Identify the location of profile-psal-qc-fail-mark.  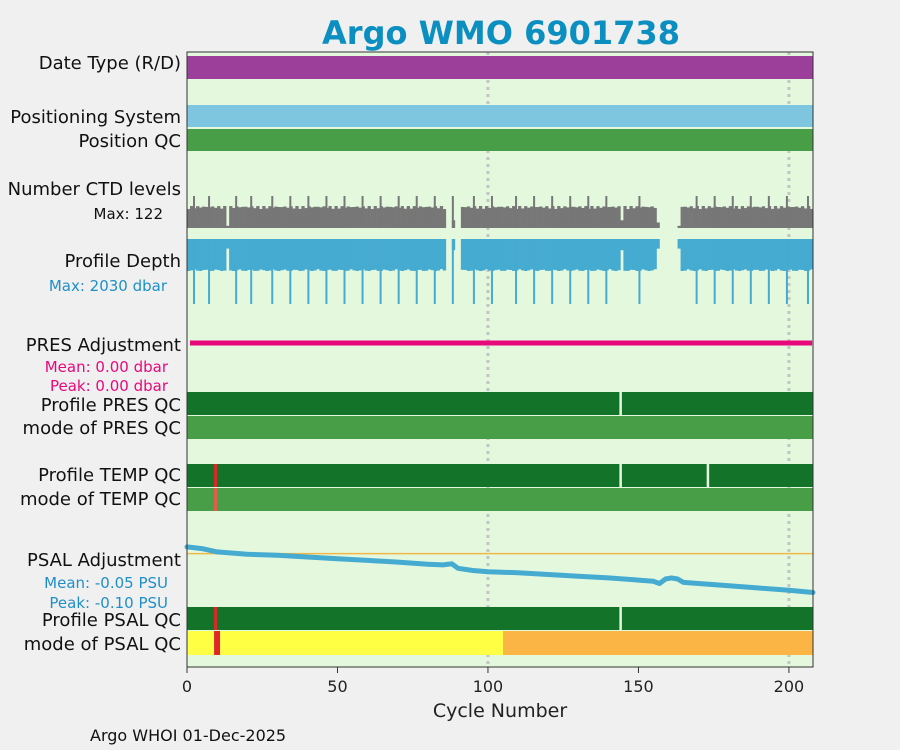
(216, 618).